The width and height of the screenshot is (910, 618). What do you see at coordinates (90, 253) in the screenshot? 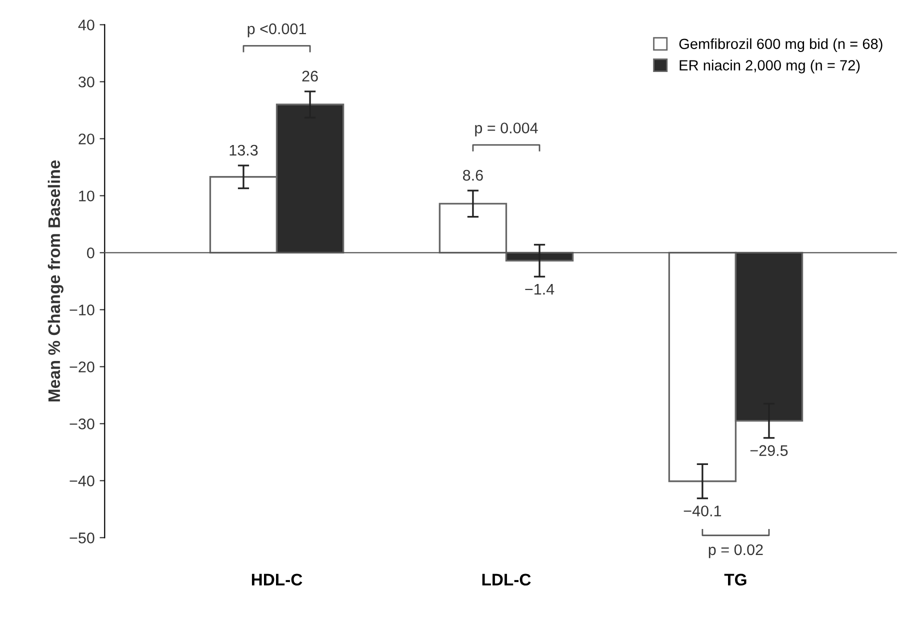
I see `y-tick-label: 0` at bounding box center [90, 253].